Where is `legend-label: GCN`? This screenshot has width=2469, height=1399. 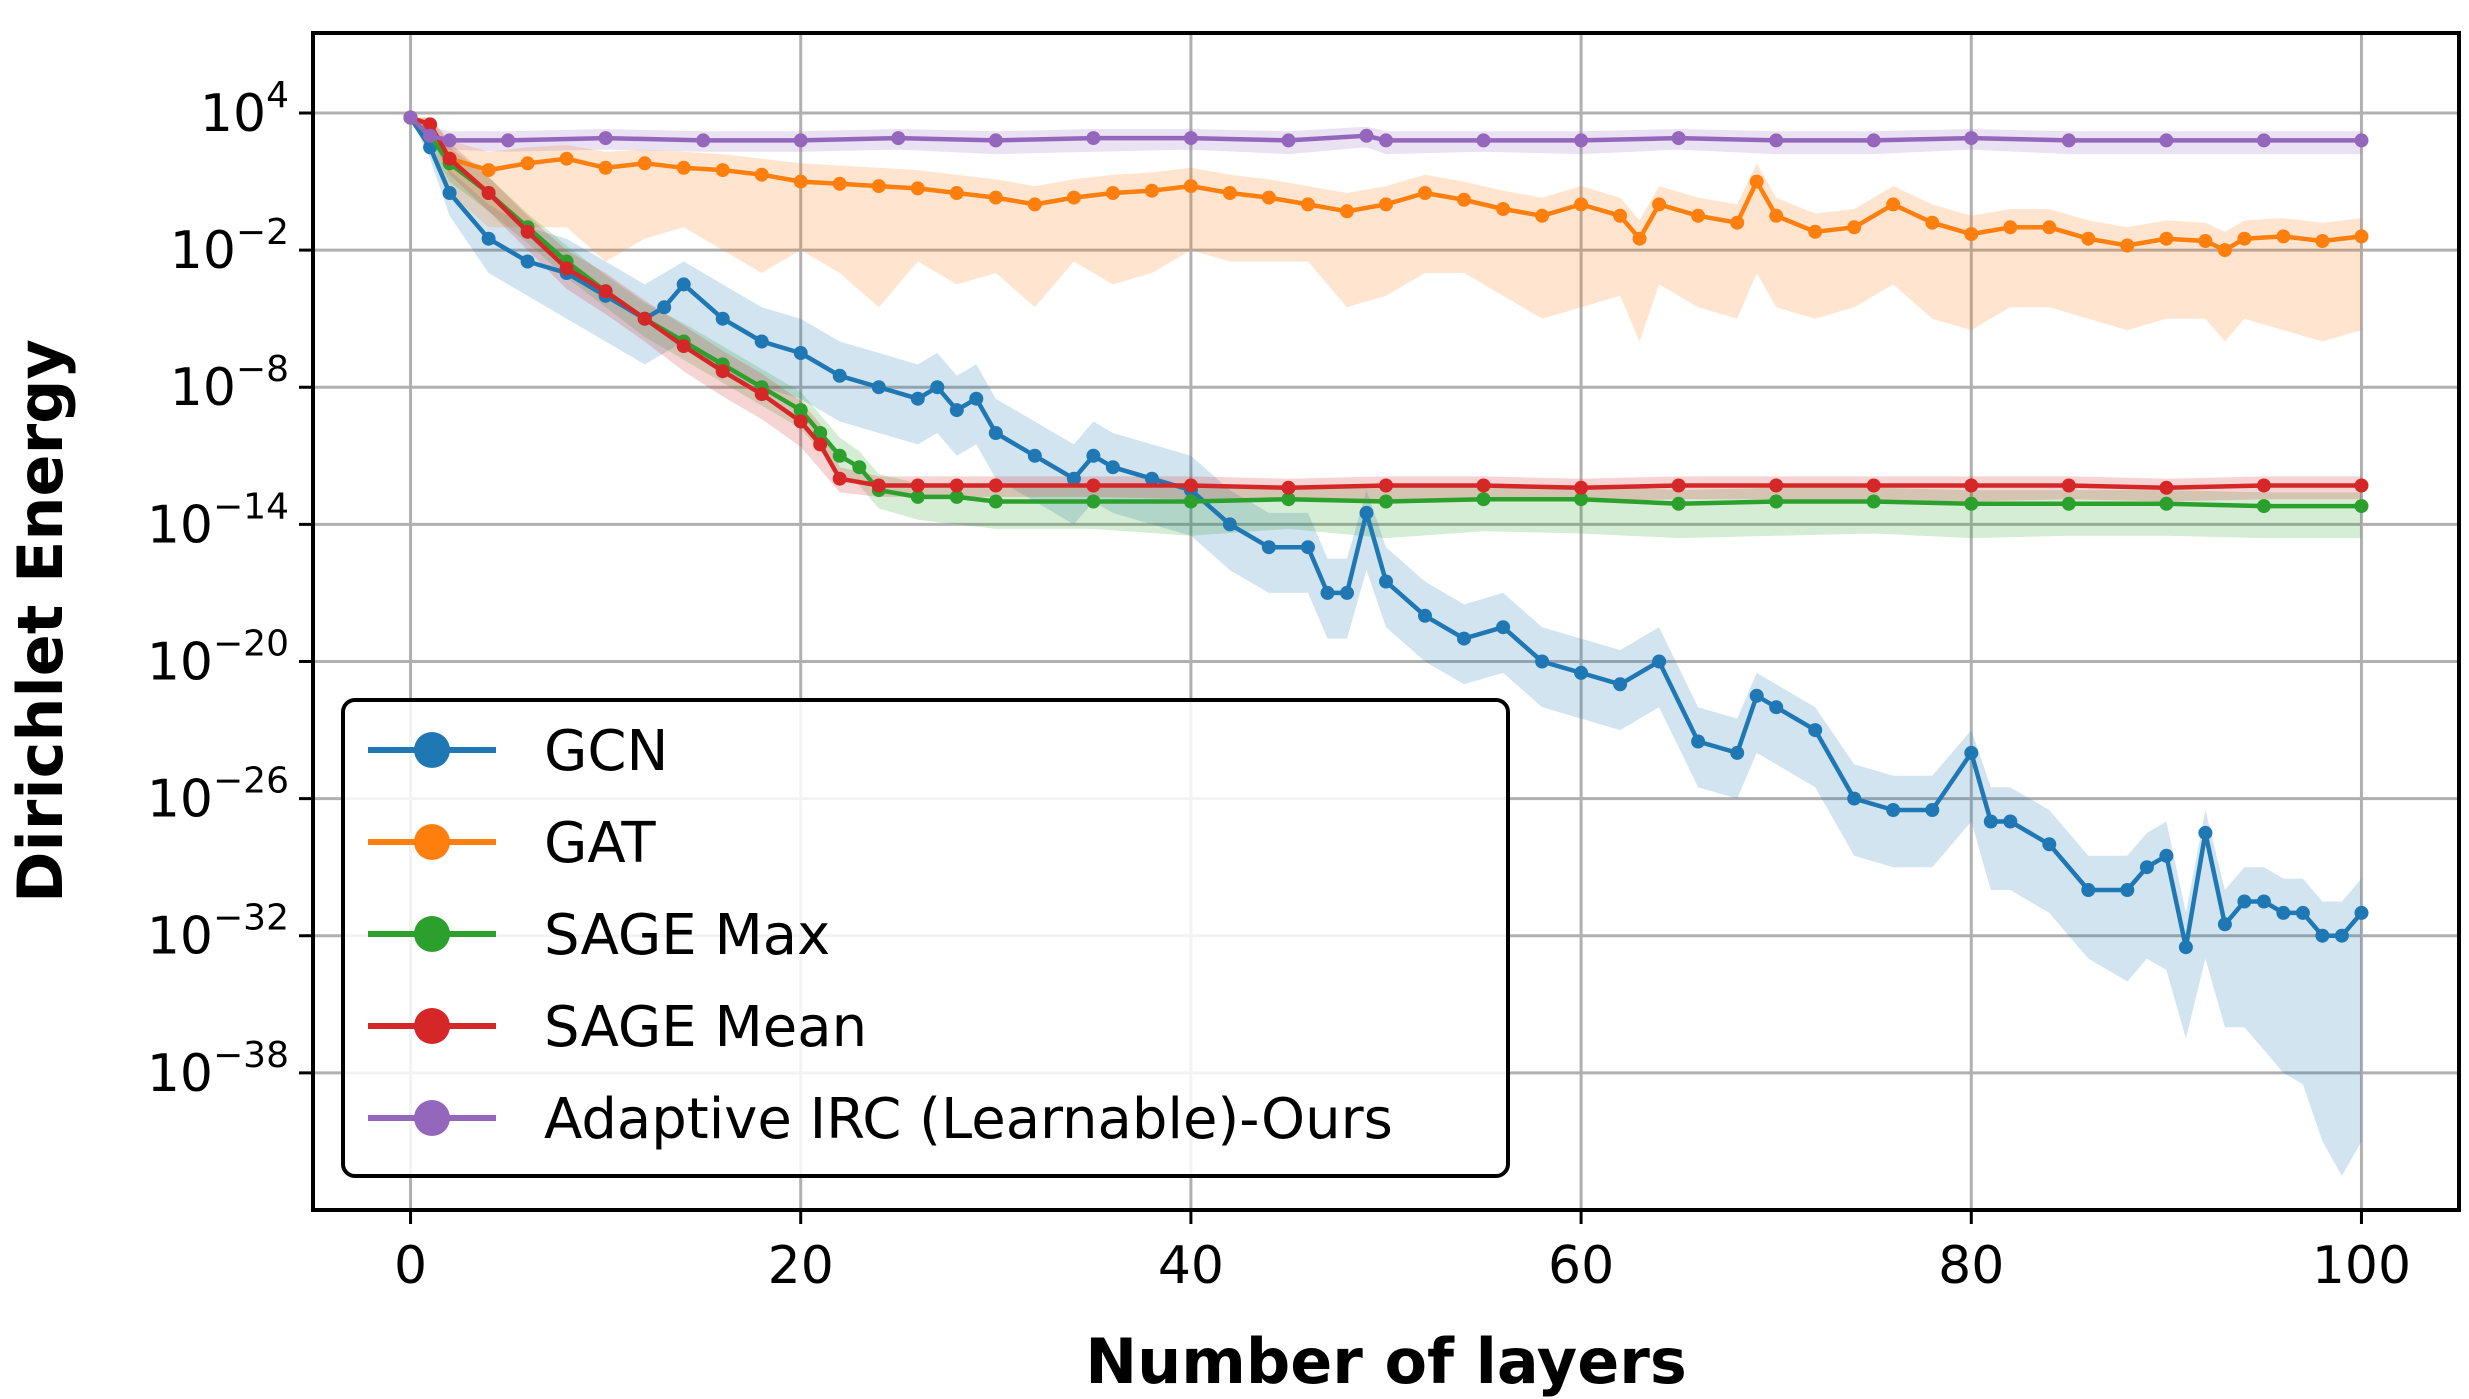
legend-label: GCN is located at coordinates (606, 751).